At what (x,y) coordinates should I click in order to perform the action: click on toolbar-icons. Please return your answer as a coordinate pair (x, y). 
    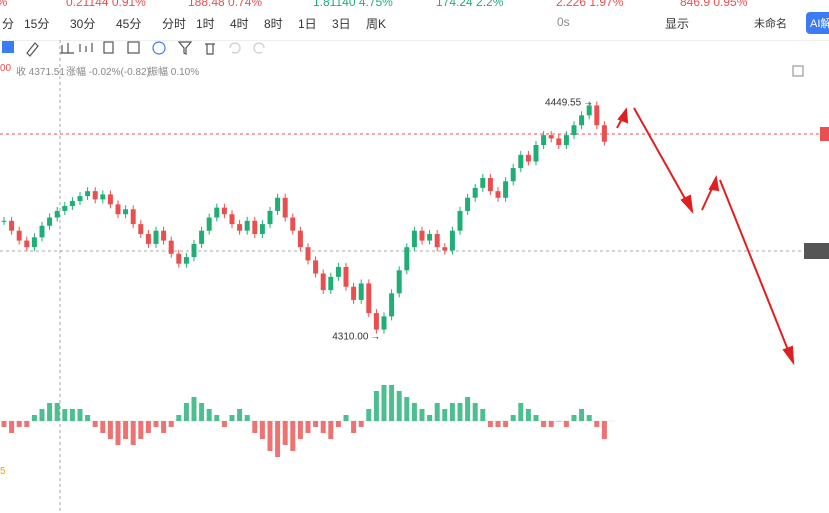
    Looking at the image, I should click on (403, 59).